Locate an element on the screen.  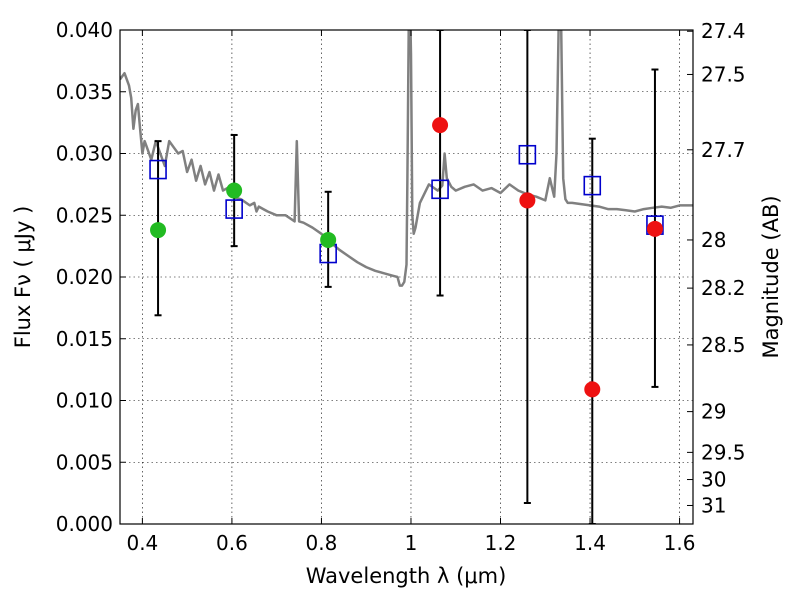
magnitude-tick-label: 27.7 is located at coordinates (723, 150).